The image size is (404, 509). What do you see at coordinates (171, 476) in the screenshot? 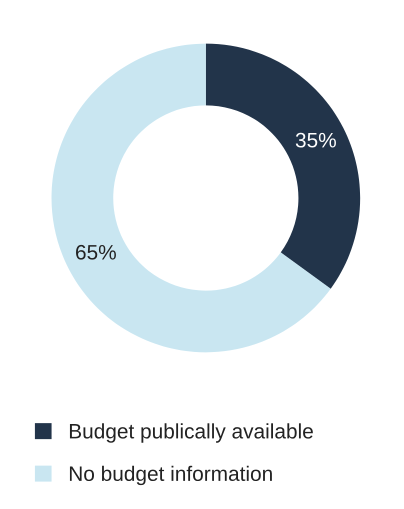
I see `legend-label: No budget information` at bounding box center [171, 476].